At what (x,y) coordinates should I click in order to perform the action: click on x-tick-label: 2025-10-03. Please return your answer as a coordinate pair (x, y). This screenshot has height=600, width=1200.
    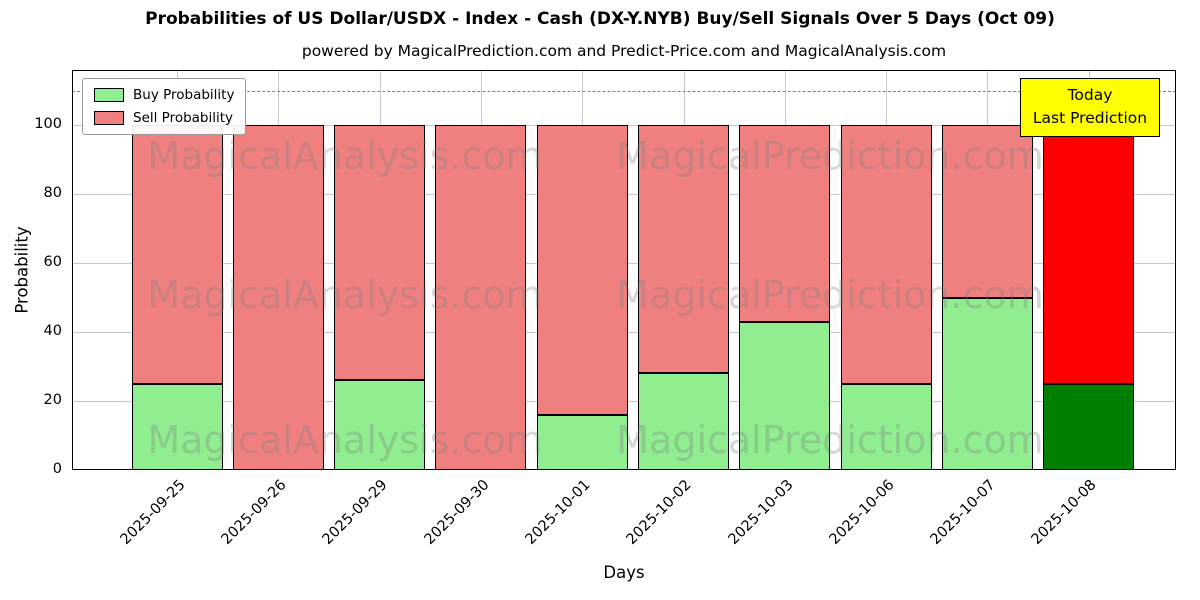
    Looking at the image, I should click on (761, 512).